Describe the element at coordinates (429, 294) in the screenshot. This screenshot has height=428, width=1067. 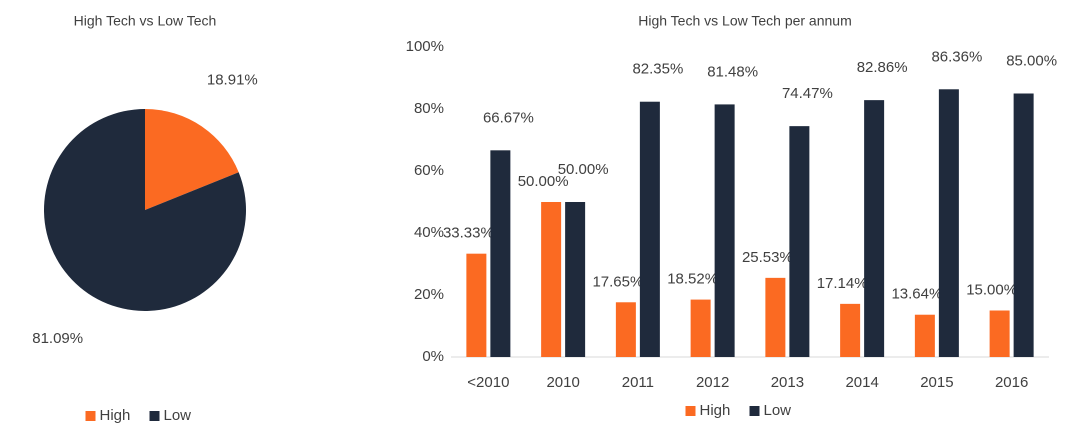
I see `y-tick-label: 20%` at that location.